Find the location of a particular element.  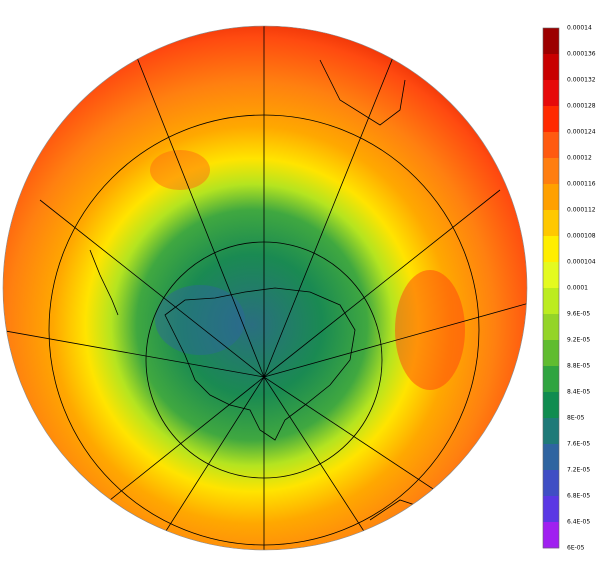

colorbar-label: 0.000104 is located at coordinates (581, 262).